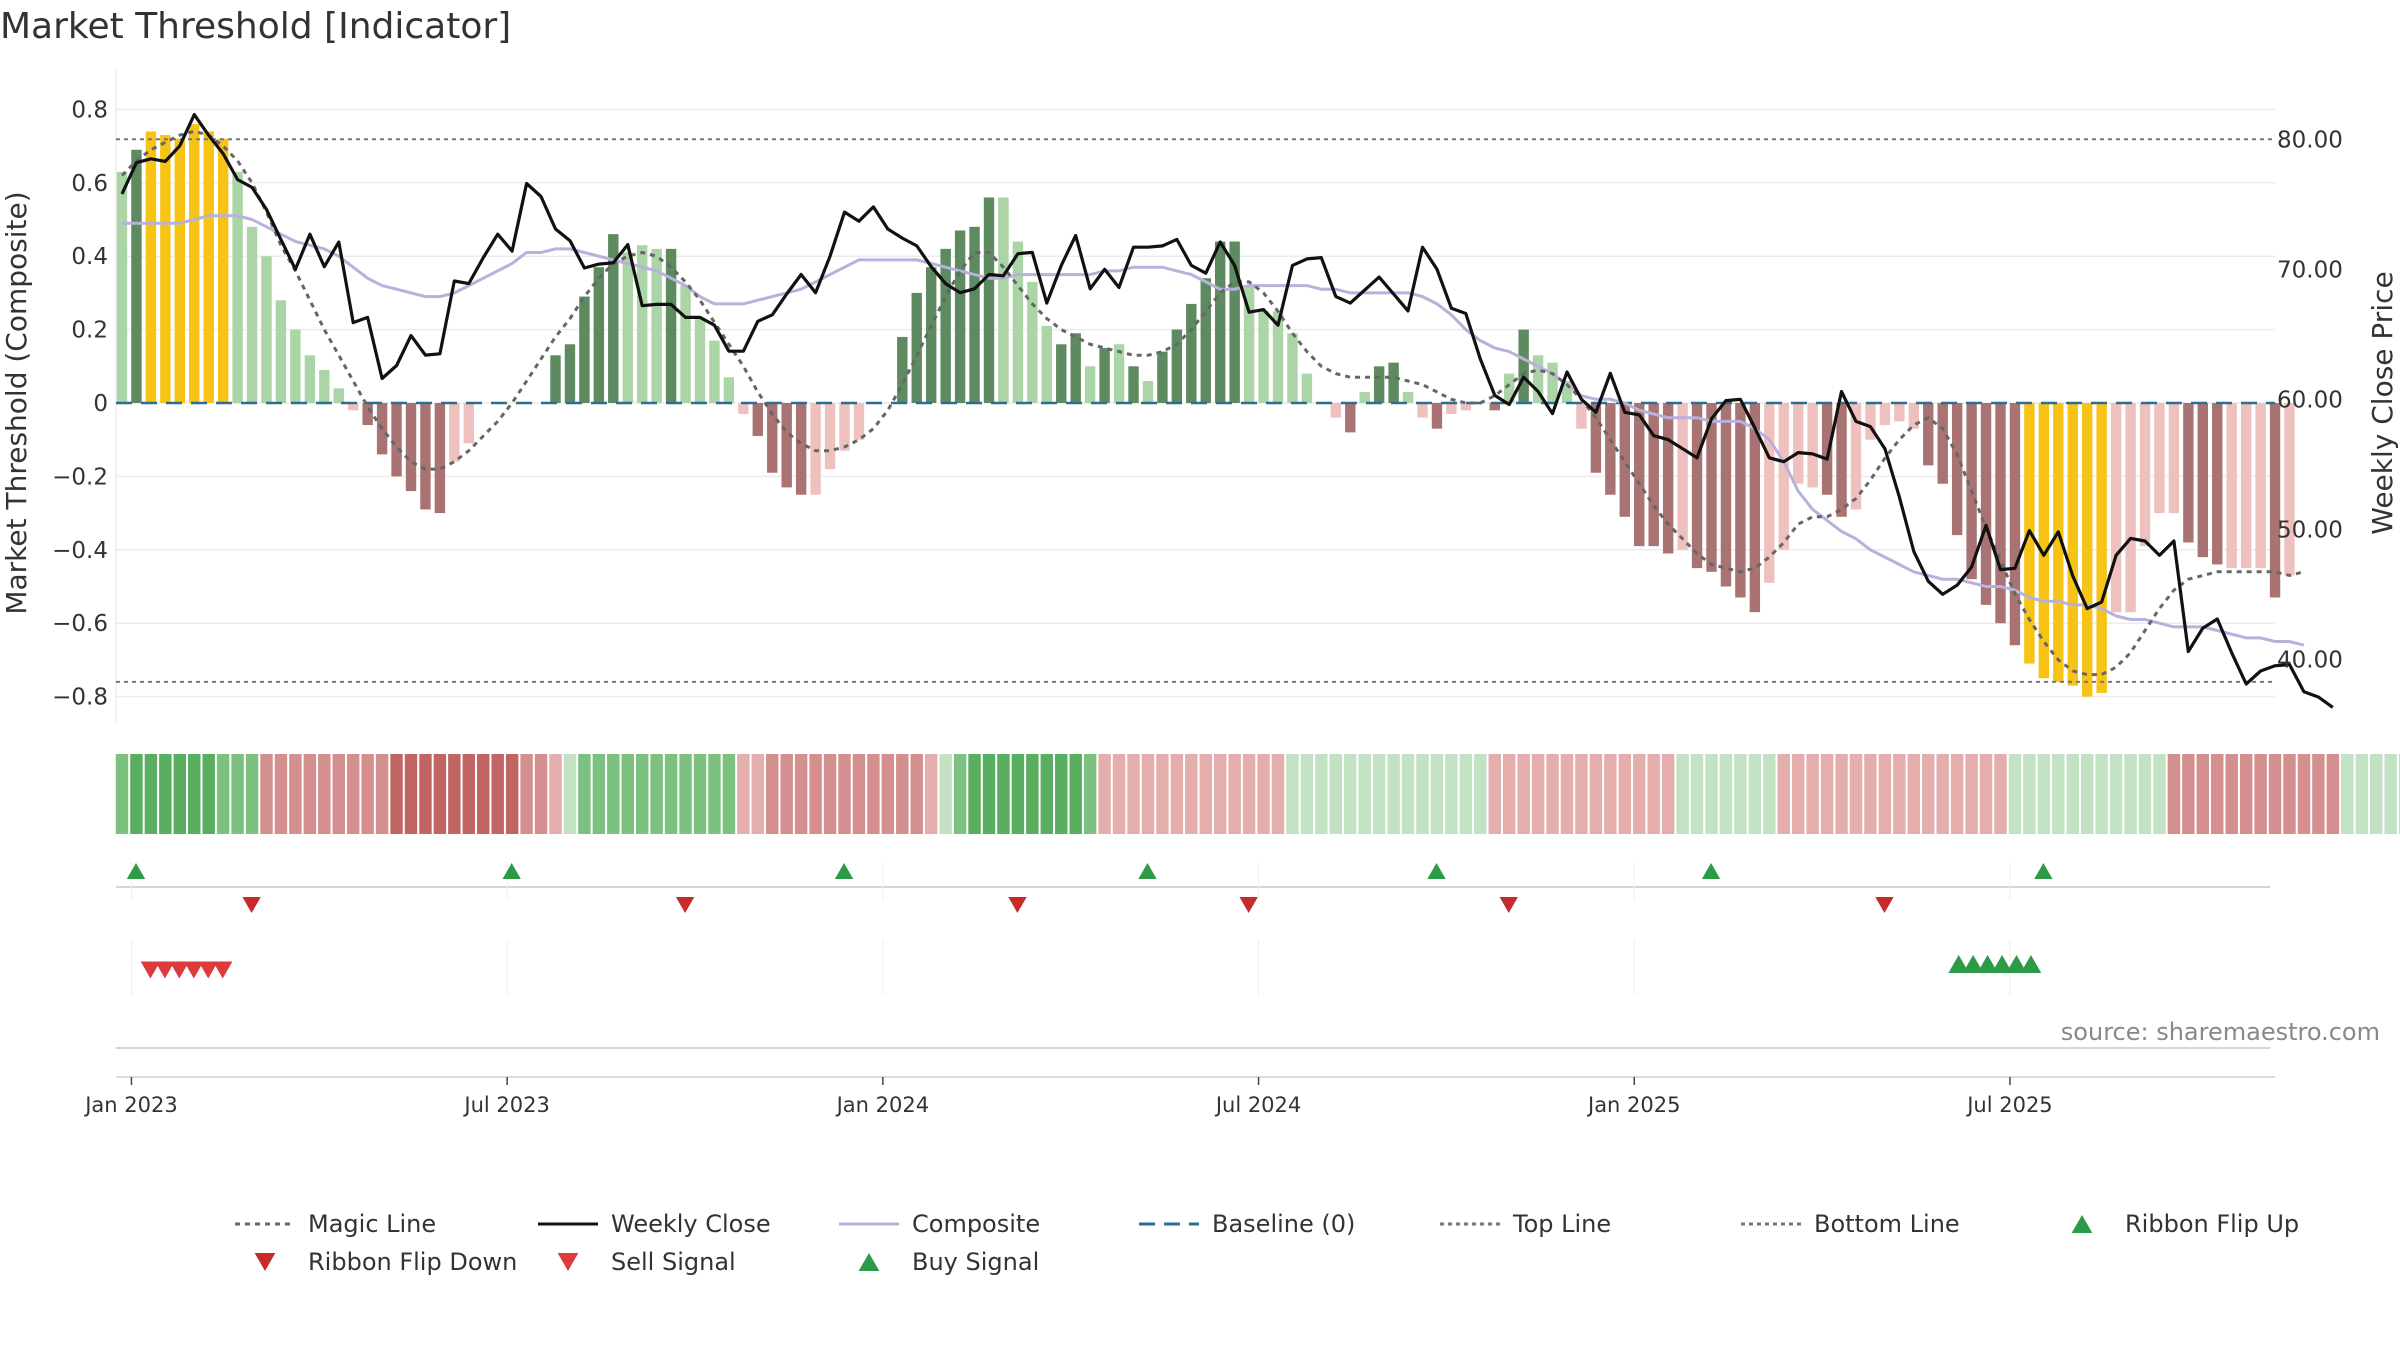 The width and height of the screenshot is (2400, 1350). Describe the element at coordinates (80, 403) in the screenshot. I see `left-axis: 0.8 0.6 0.4 0.2 0 −0.2 −0.4 −0.6 −0.8` at that location.